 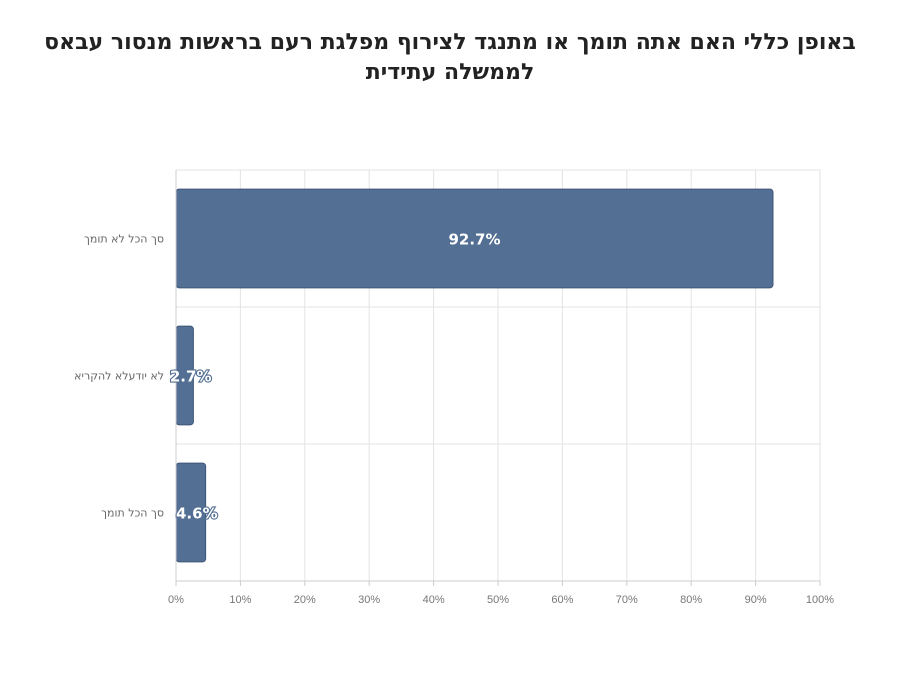 I want to click on x-tick-label: 50%, so click(x=498, y=600).